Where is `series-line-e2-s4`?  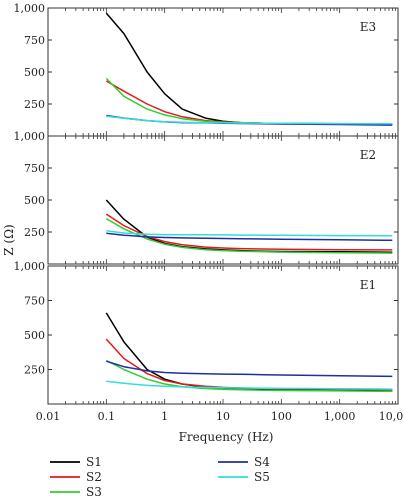 series-line-e2-s4 is located at coordinates (249, 237).